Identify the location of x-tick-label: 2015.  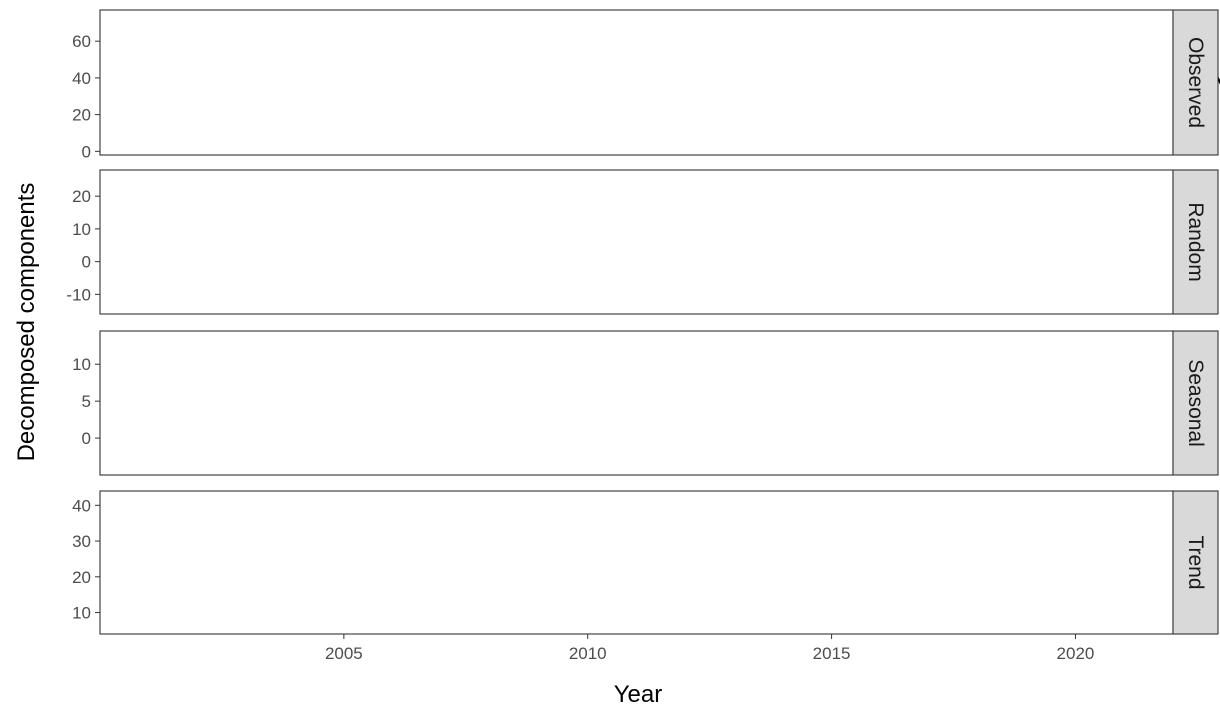
(832, 653).